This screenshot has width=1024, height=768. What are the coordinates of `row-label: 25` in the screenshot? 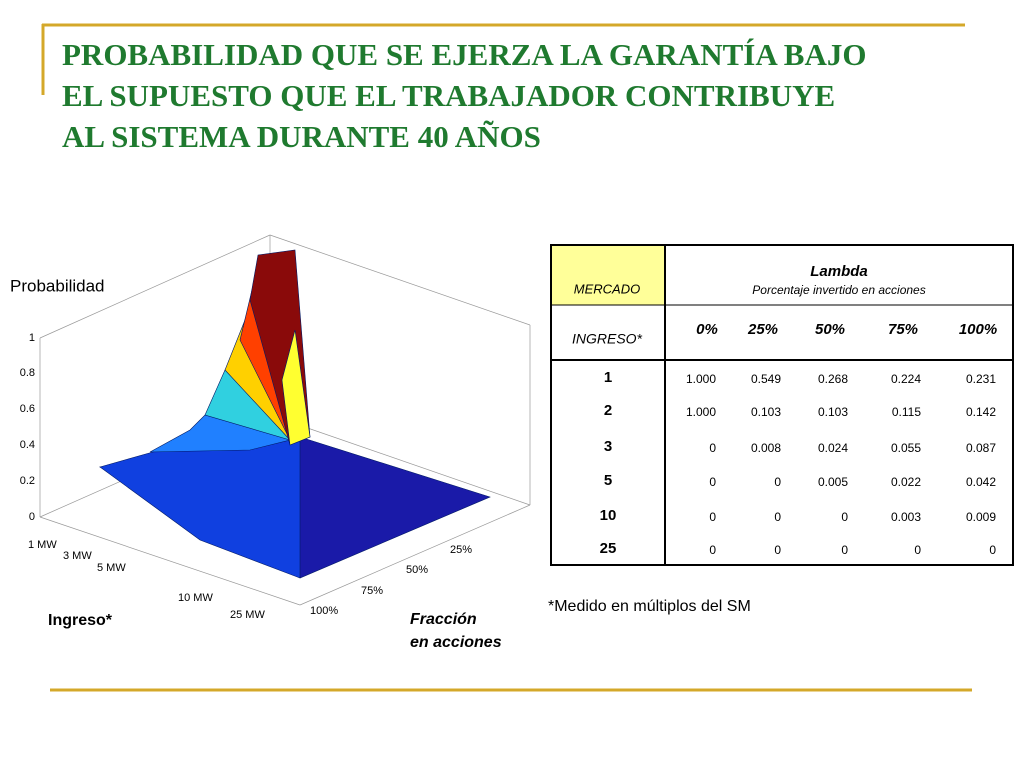 It's located at (608, 548).